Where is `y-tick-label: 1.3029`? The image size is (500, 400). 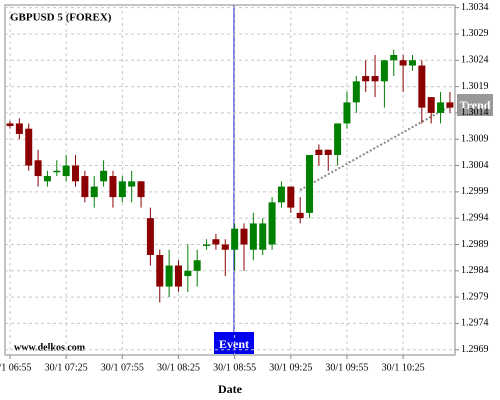
y-tick-label: 1.3029 is located at coordinates (475, 33).